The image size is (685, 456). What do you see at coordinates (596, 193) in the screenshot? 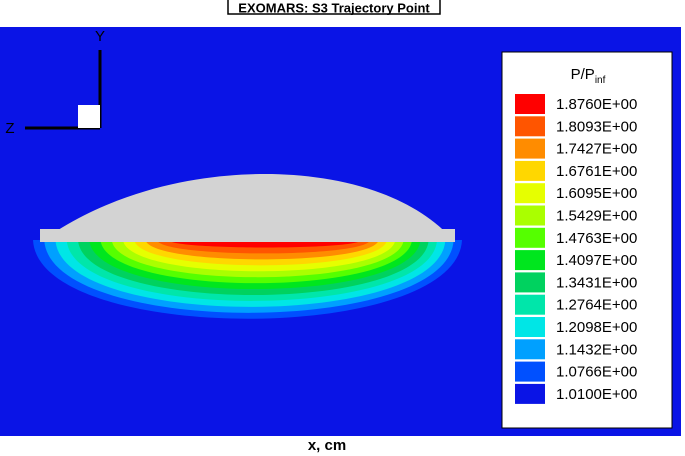
I see `legend-label: 1.6095E+00` at bounding box center [596, 193].